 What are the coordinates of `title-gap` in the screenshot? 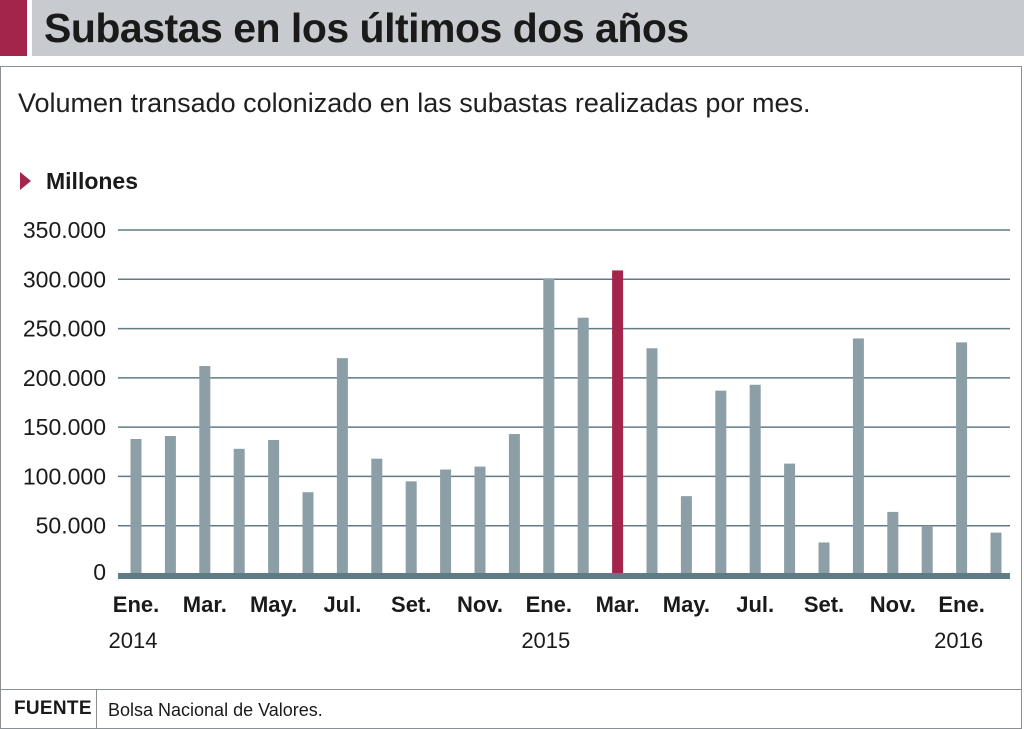 It's located at (29, 28).